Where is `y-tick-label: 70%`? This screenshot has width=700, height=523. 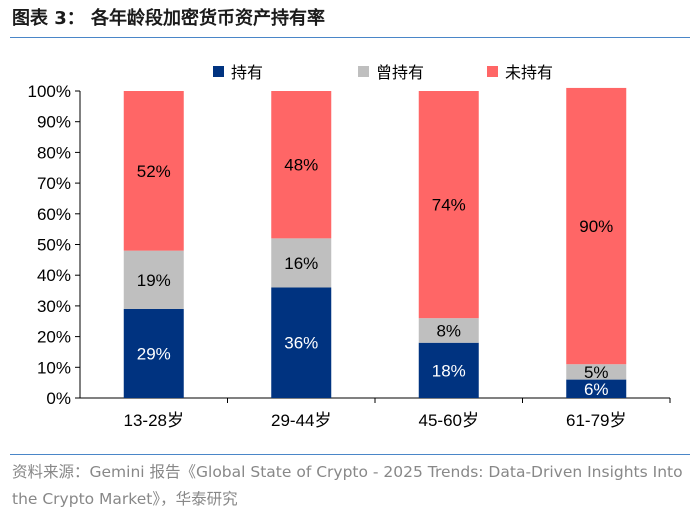 y-tick-label: 70% is located at coordinates (54, 183).